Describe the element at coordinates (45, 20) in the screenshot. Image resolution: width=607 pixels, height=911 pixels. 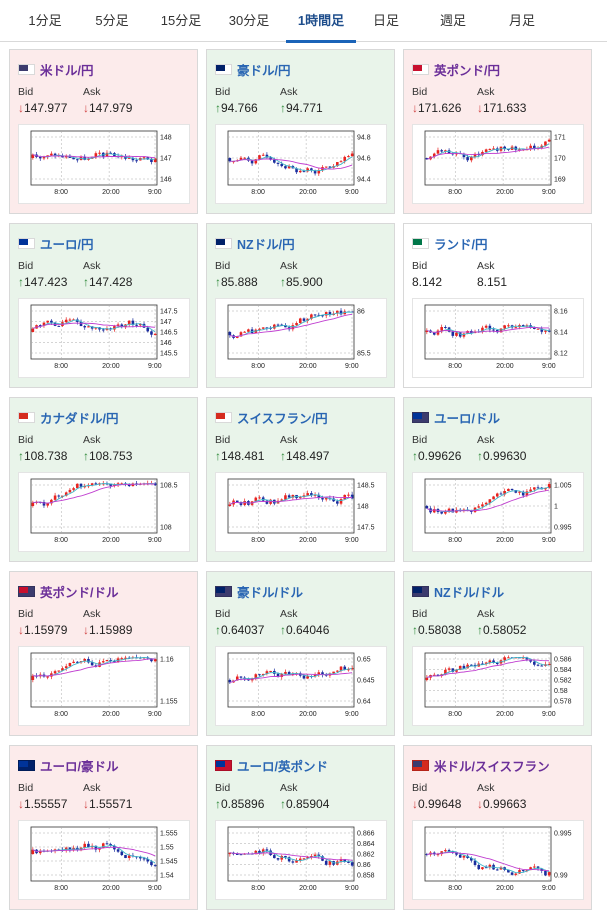
I see `tab-0: 1分足` at that location.